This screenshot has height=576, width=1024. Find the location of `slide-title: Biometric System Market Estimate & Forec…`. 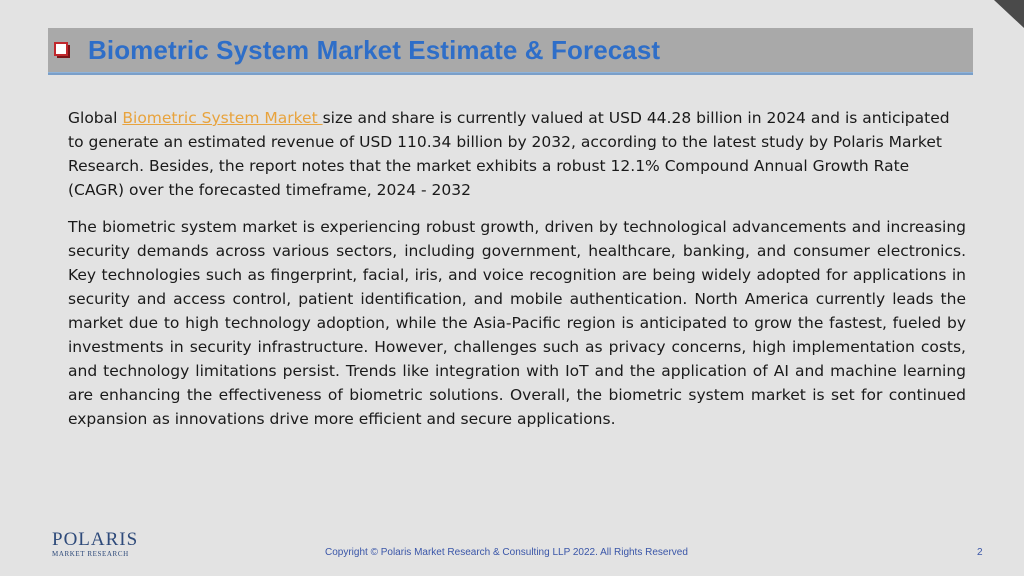

slide-title: Biometric System Market Estimate & Forec… is located at coordinates (374, 49).